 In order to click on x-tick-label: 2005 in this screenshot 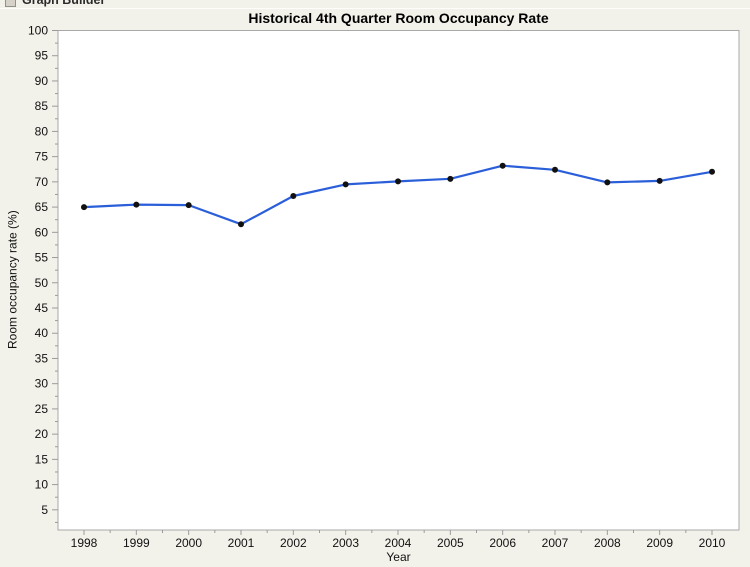, I will do `click(450, 543)`.